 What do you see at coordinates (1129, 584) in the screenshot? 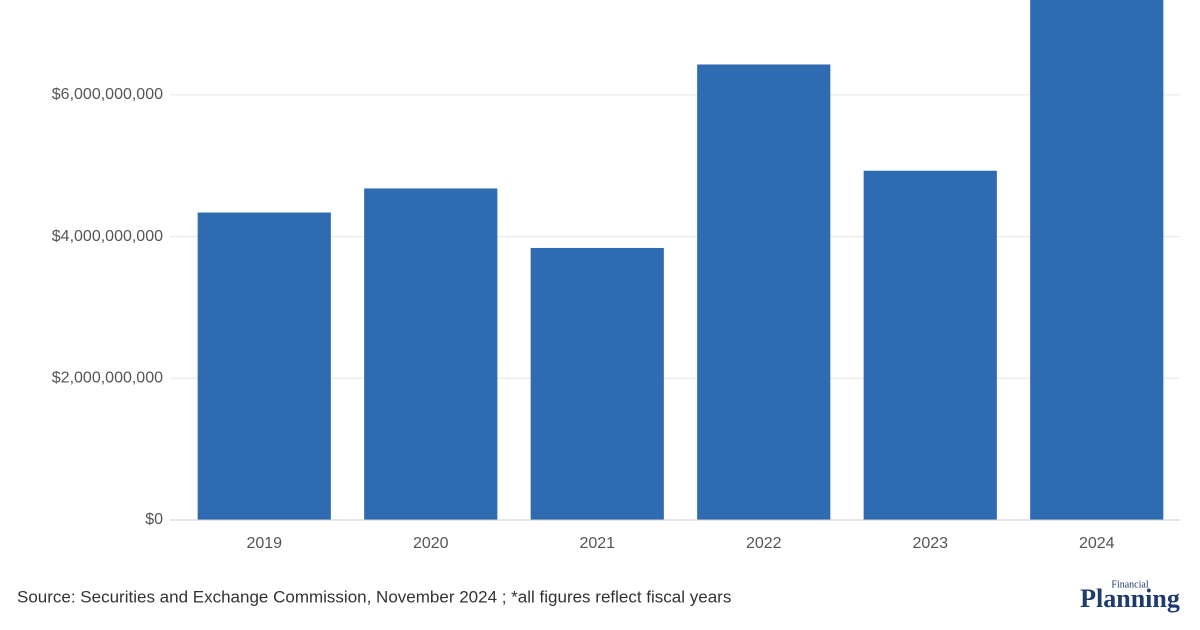
I see `logo-small: Financial` at bounding box center [1129, 584].